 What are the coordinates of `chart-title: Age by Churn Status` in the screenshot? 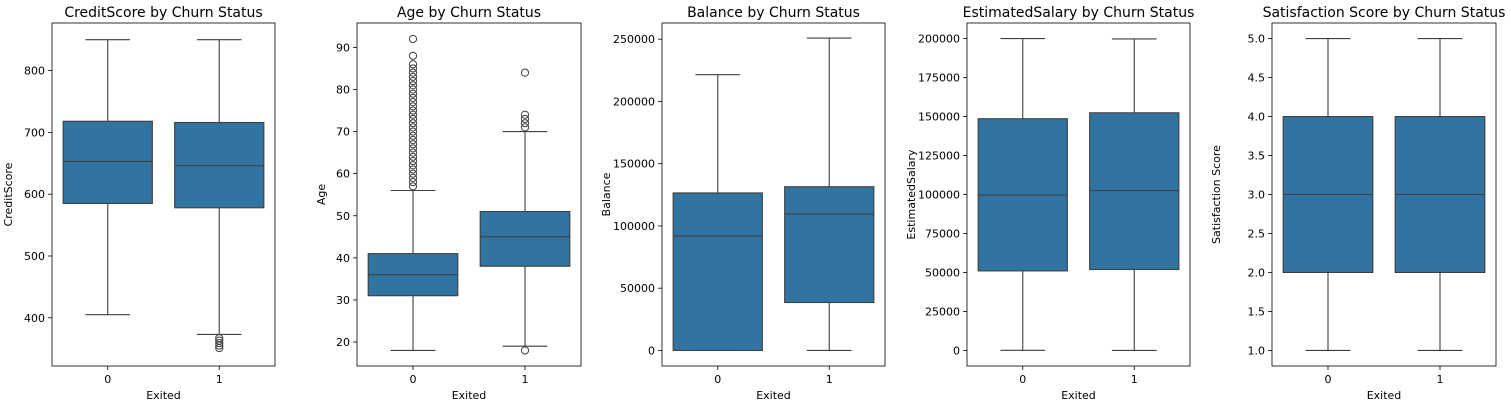 It's located at (469, 13).